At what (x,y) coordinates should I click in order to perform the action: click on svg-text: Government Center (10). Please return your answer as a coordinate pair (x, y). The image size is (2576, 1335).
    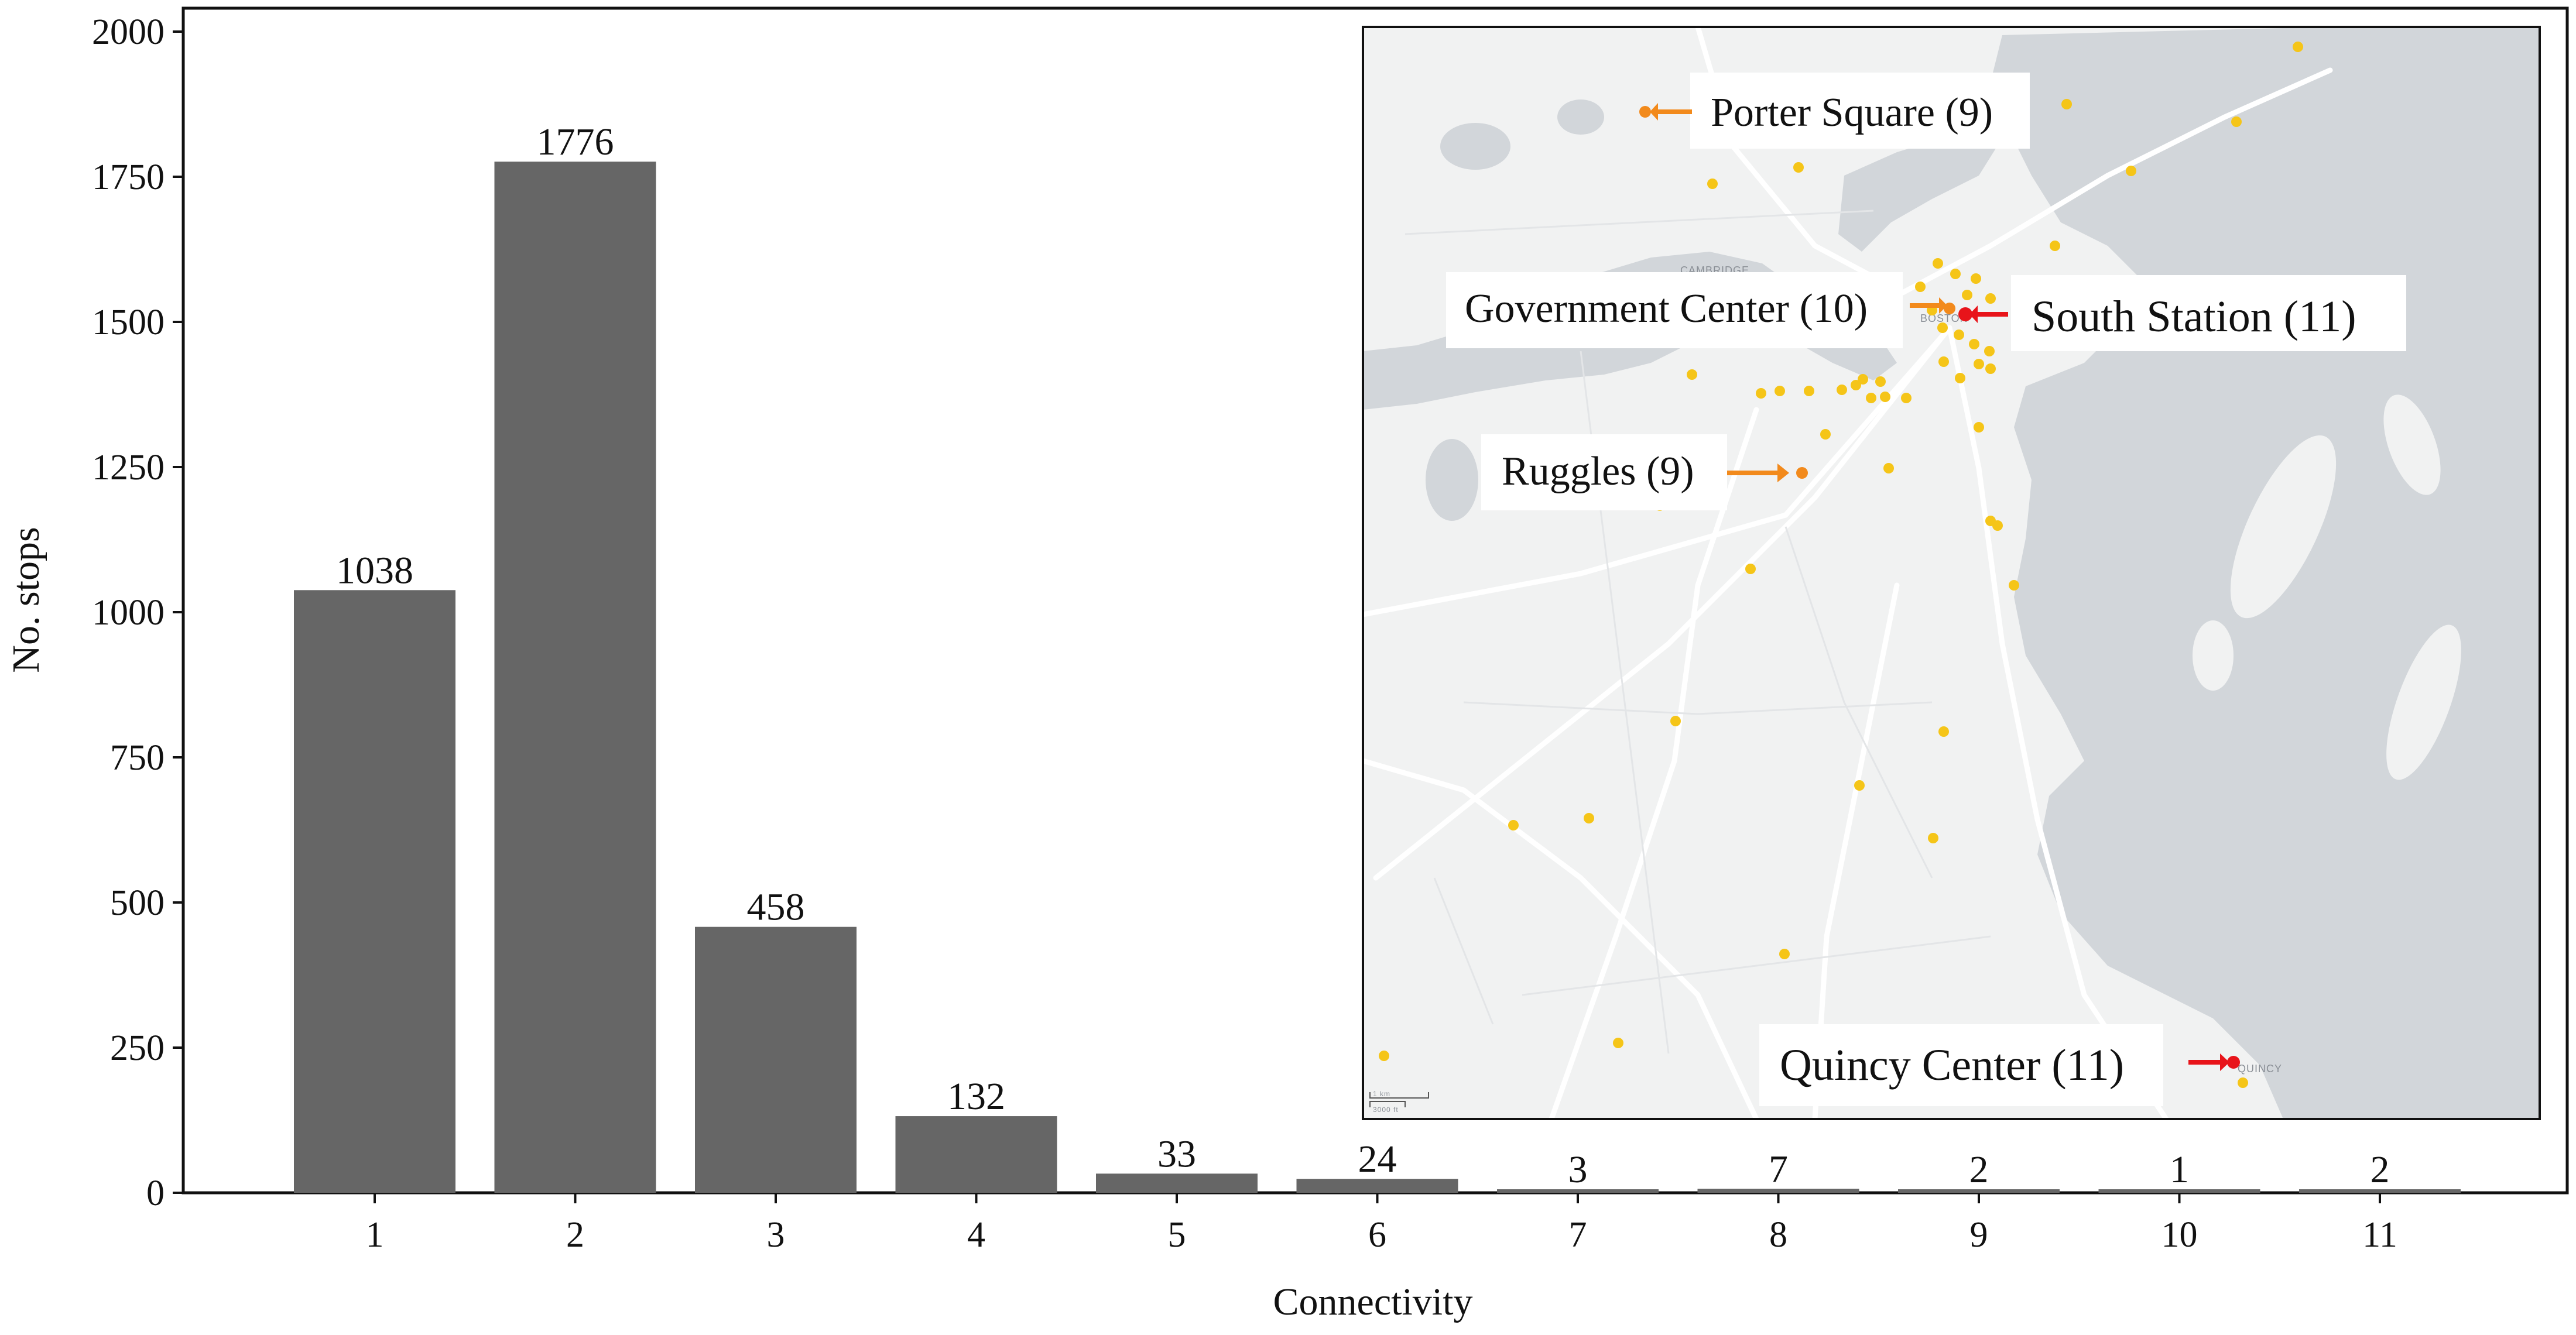
    Looking at the image, I should click on (1666, 309).